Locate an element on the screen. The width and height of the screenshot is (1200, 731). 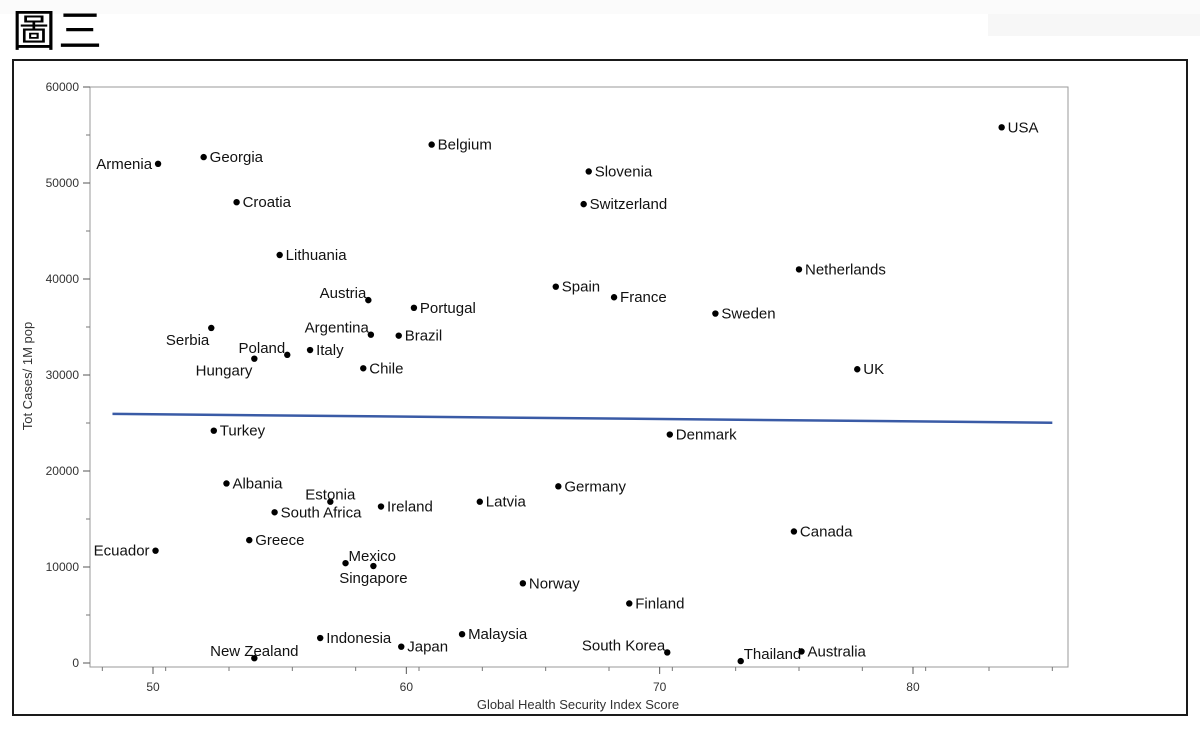
point-label: Belgium is located at coordinates (465, 145).